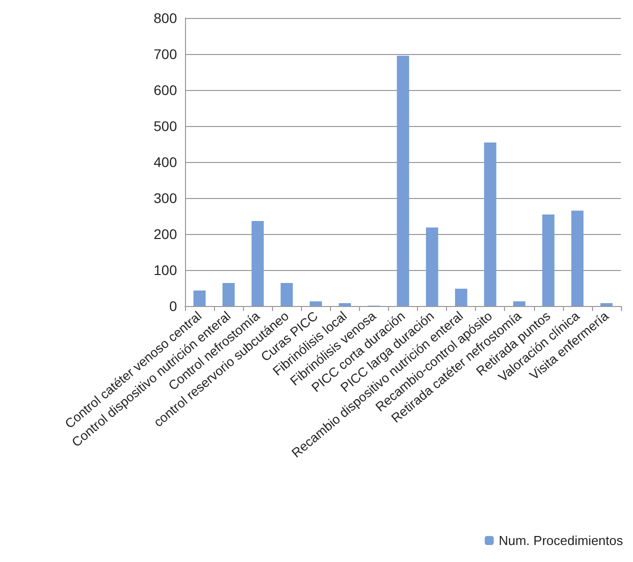 Image resolution: width=633 pixels, height=562 pixels. I want to click on y-tick-label: 0, so click(173, 306).